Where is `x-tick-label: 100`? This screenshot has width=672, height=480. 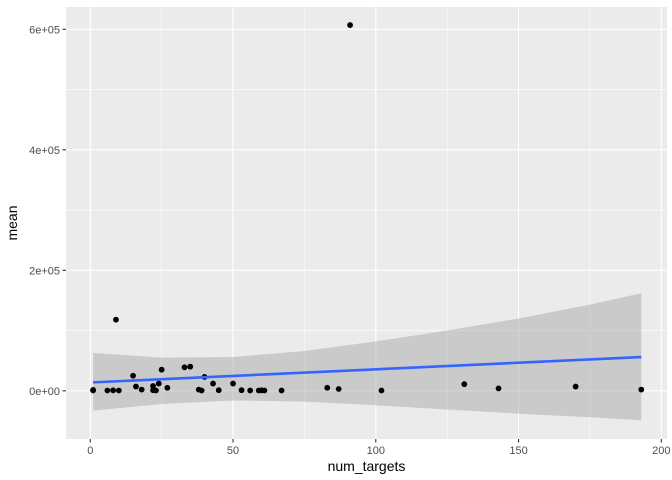 x-tick-label: 100 is located at coordinates (376, 451).